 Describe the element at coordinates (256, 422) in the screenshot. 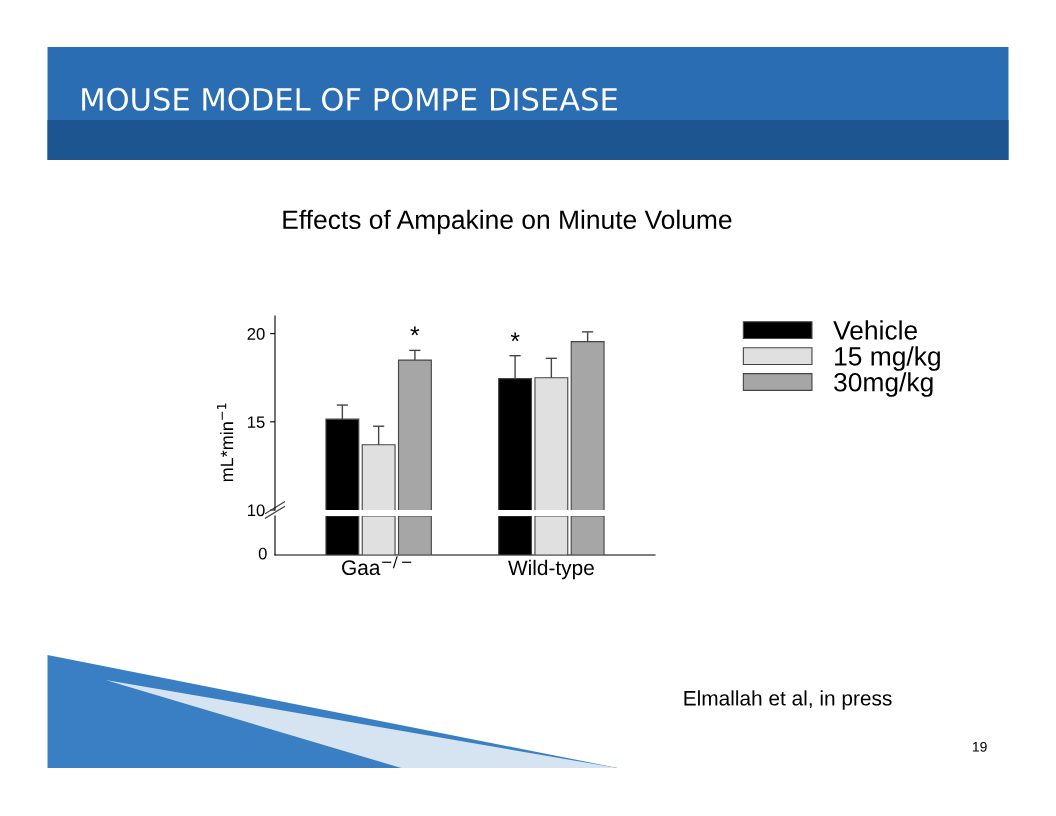

I see `y-tick-label: 15` at that location.